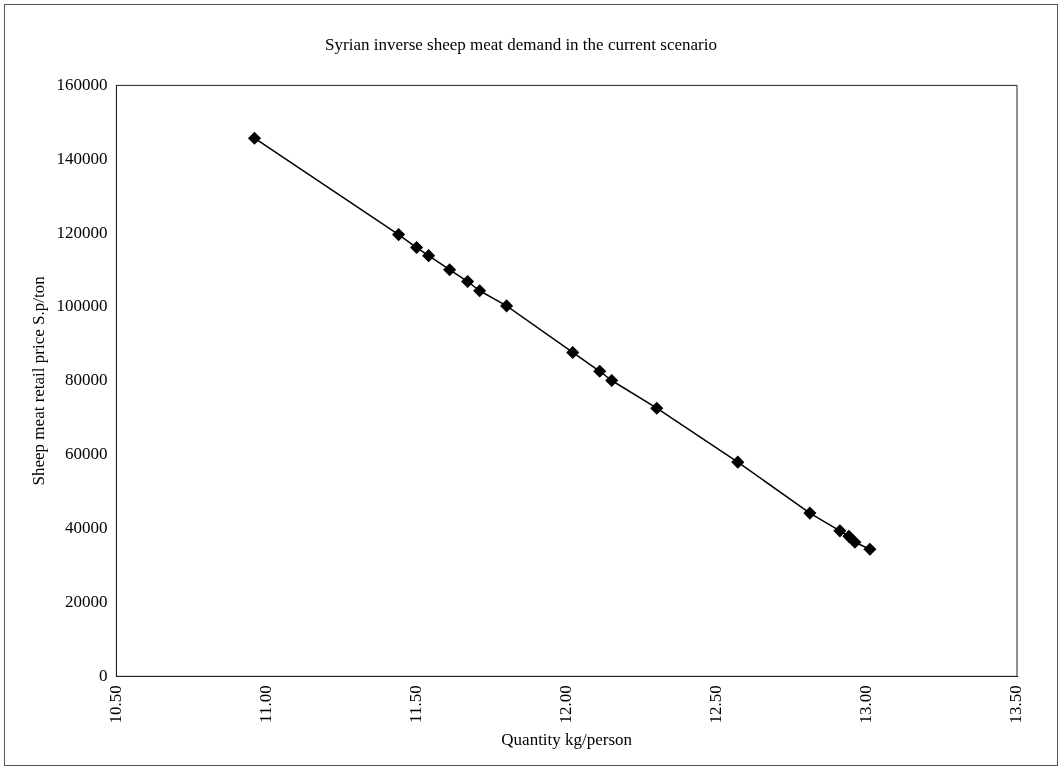 This screenshot has height=772, width=1064. I want to click on y-tick-label: 60000, so click(86, 454).